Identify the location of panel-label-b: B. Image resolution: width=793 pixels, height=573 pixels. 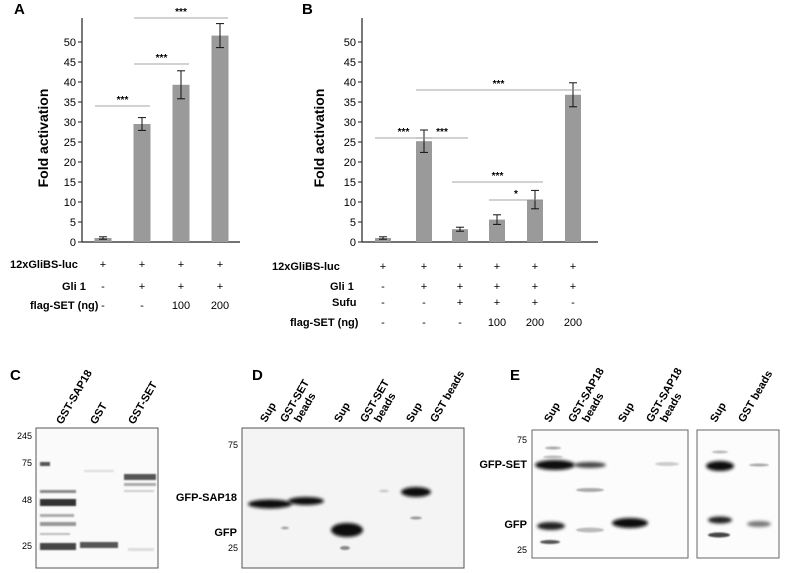
(307, 9).